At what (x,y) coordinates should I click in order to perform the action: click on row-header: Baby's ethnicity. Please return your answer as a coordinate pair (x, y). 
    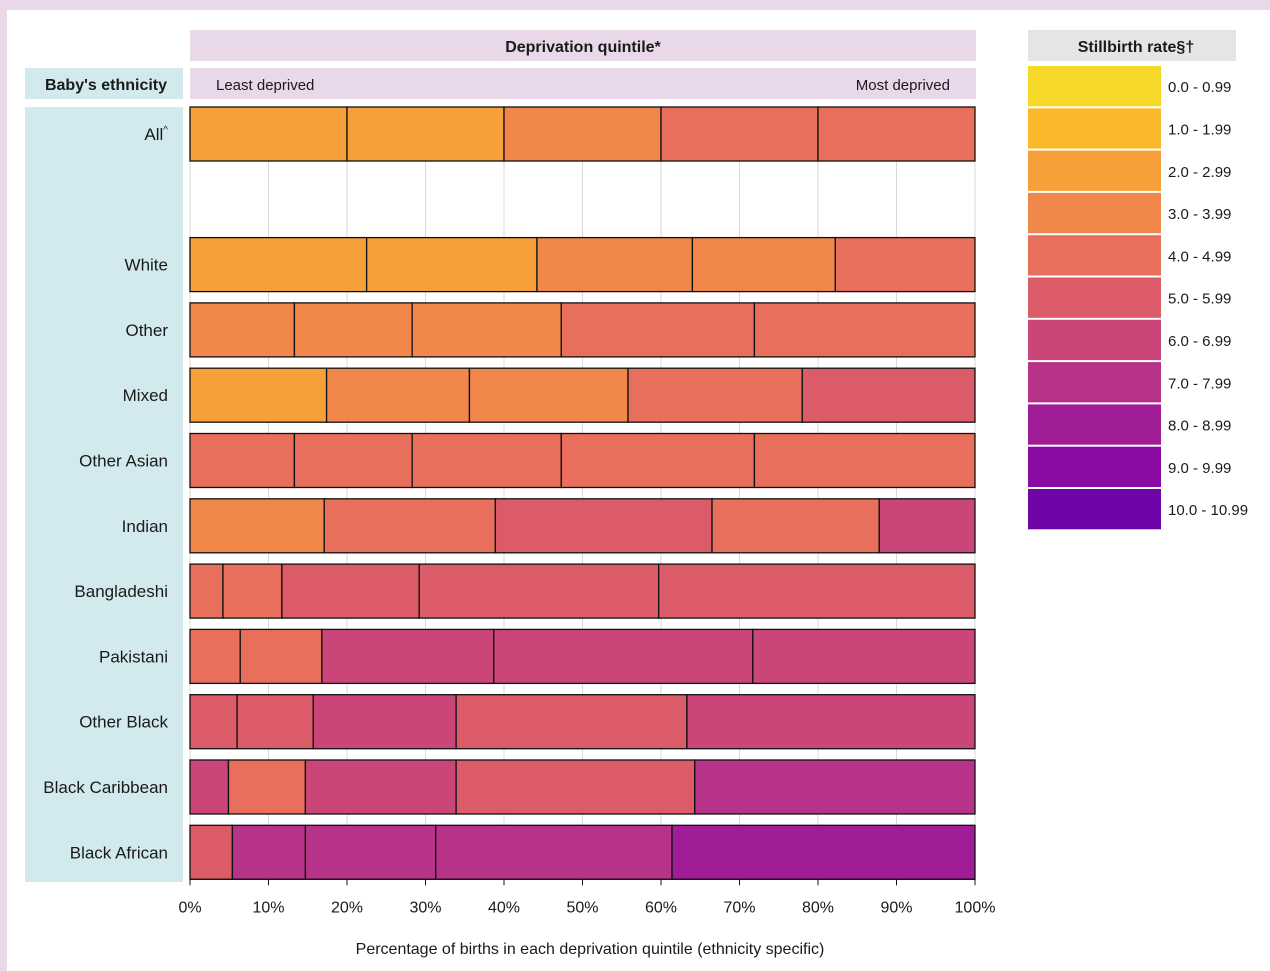
    Looking at the image, I should click on (106, 85).